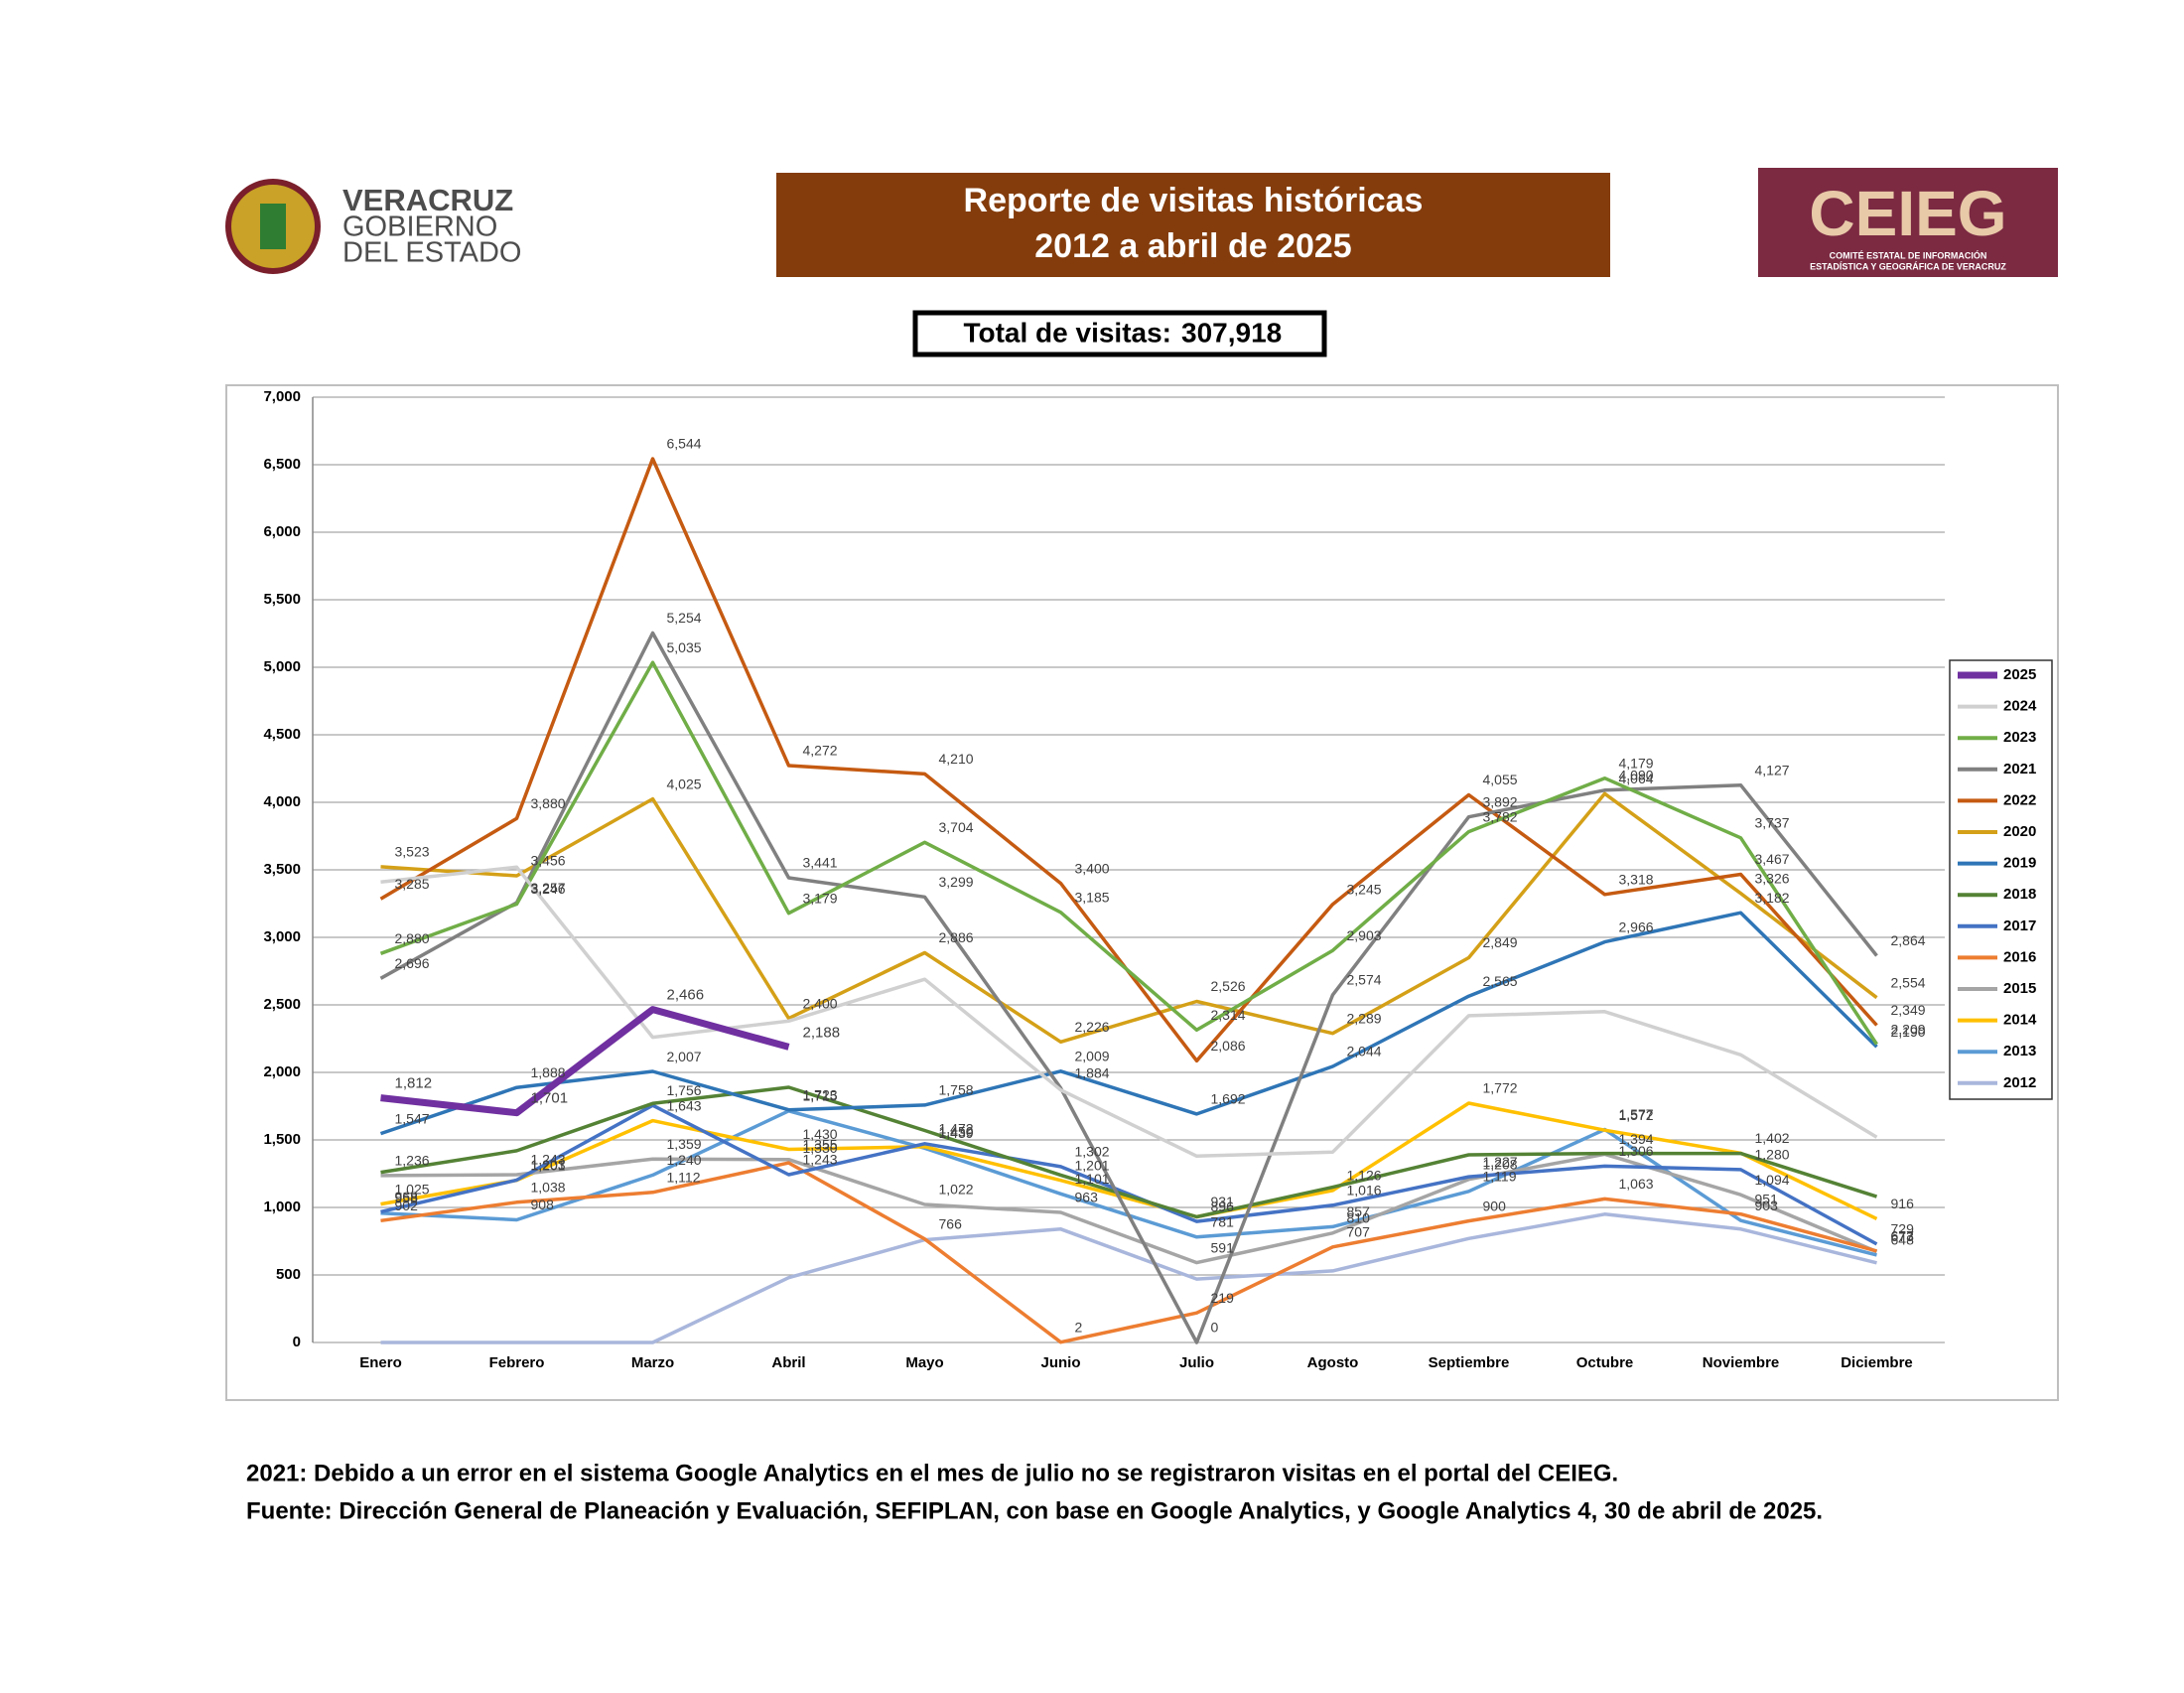 The width and height of the screenshot is (2184, 1693). I want to click on legend-label: 2023, so click(2019, 737).